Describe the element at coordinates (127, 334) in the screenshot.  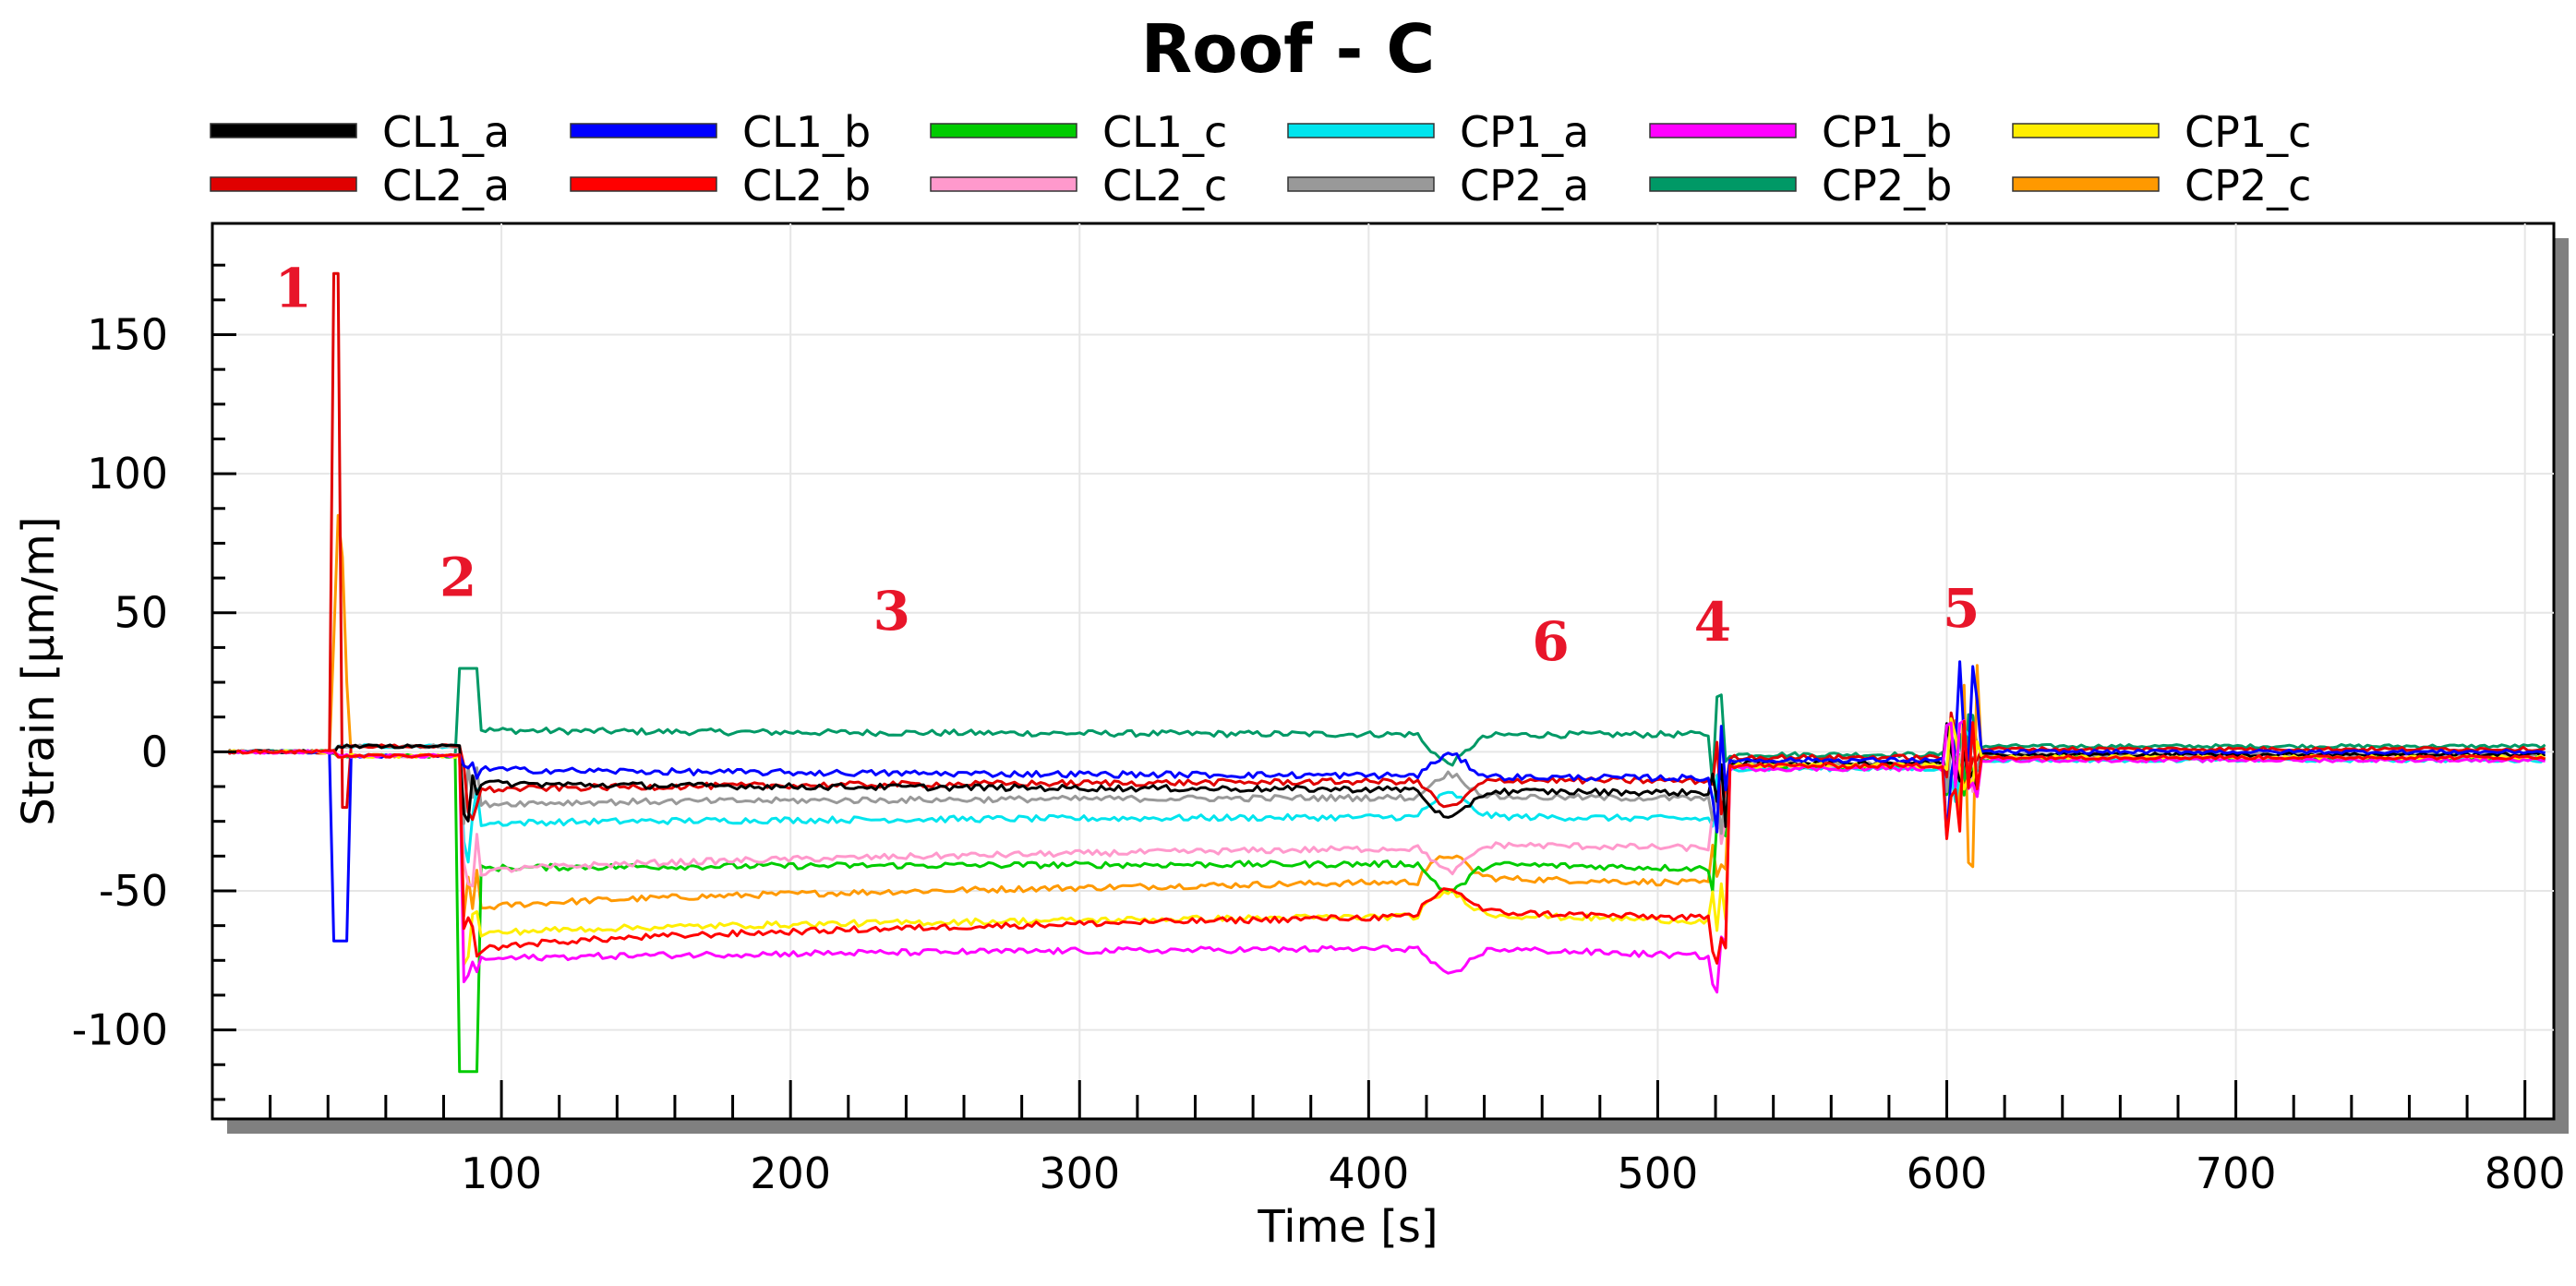
I see `y-tick-label: 150` at that location.